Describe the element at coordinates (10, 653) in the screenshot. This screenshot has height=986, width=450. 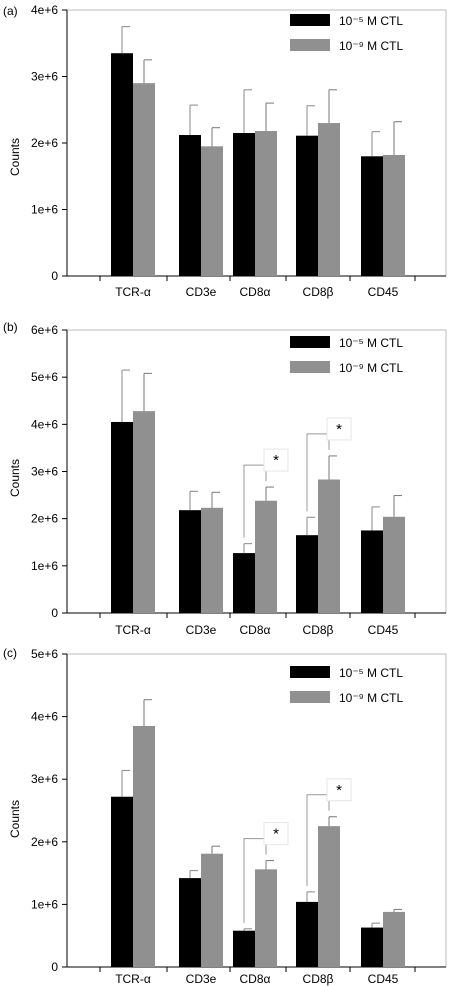
I see `panel-label: (c)` at that location.